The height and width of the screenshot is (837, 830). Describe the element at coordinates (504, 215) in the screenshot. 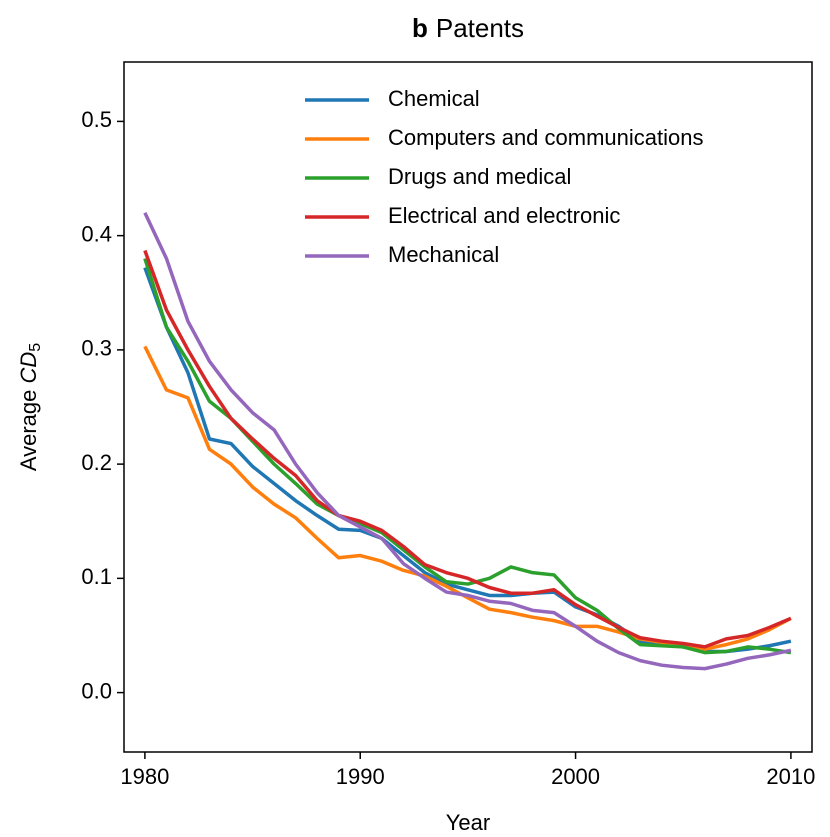

I see `legend-label: Electrical and electronic` at that location.